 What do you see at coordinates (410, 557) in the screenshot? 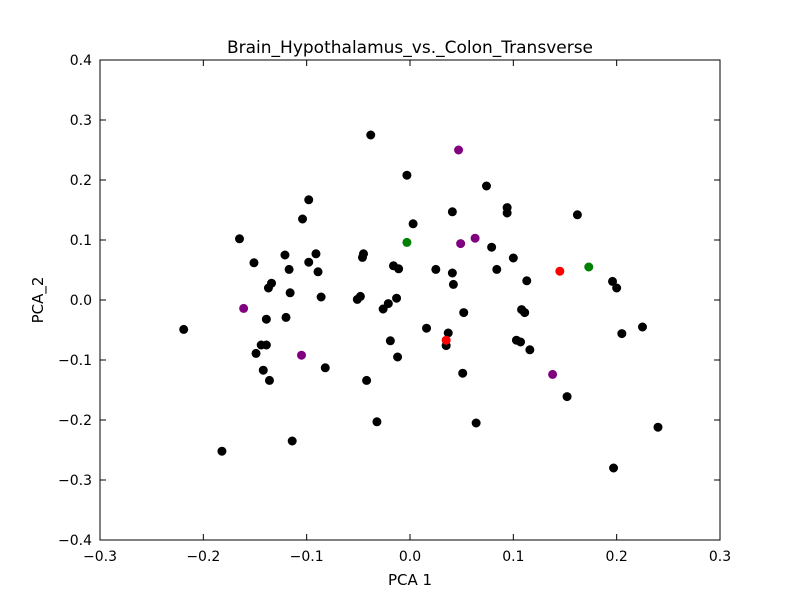
I see `x-tick-label: 0.0` at bounding box center [410, 557].